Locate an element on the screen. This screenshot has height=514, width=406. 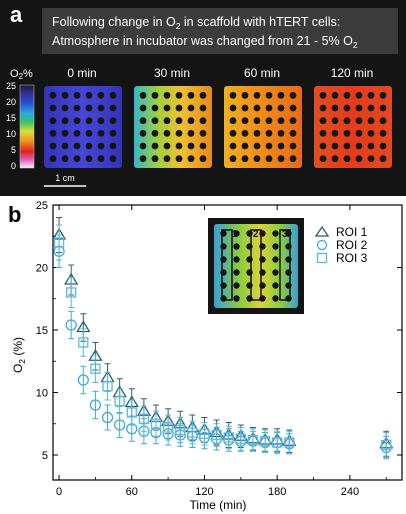
x-tick-label: 240 is located at coordinates (350, 492).